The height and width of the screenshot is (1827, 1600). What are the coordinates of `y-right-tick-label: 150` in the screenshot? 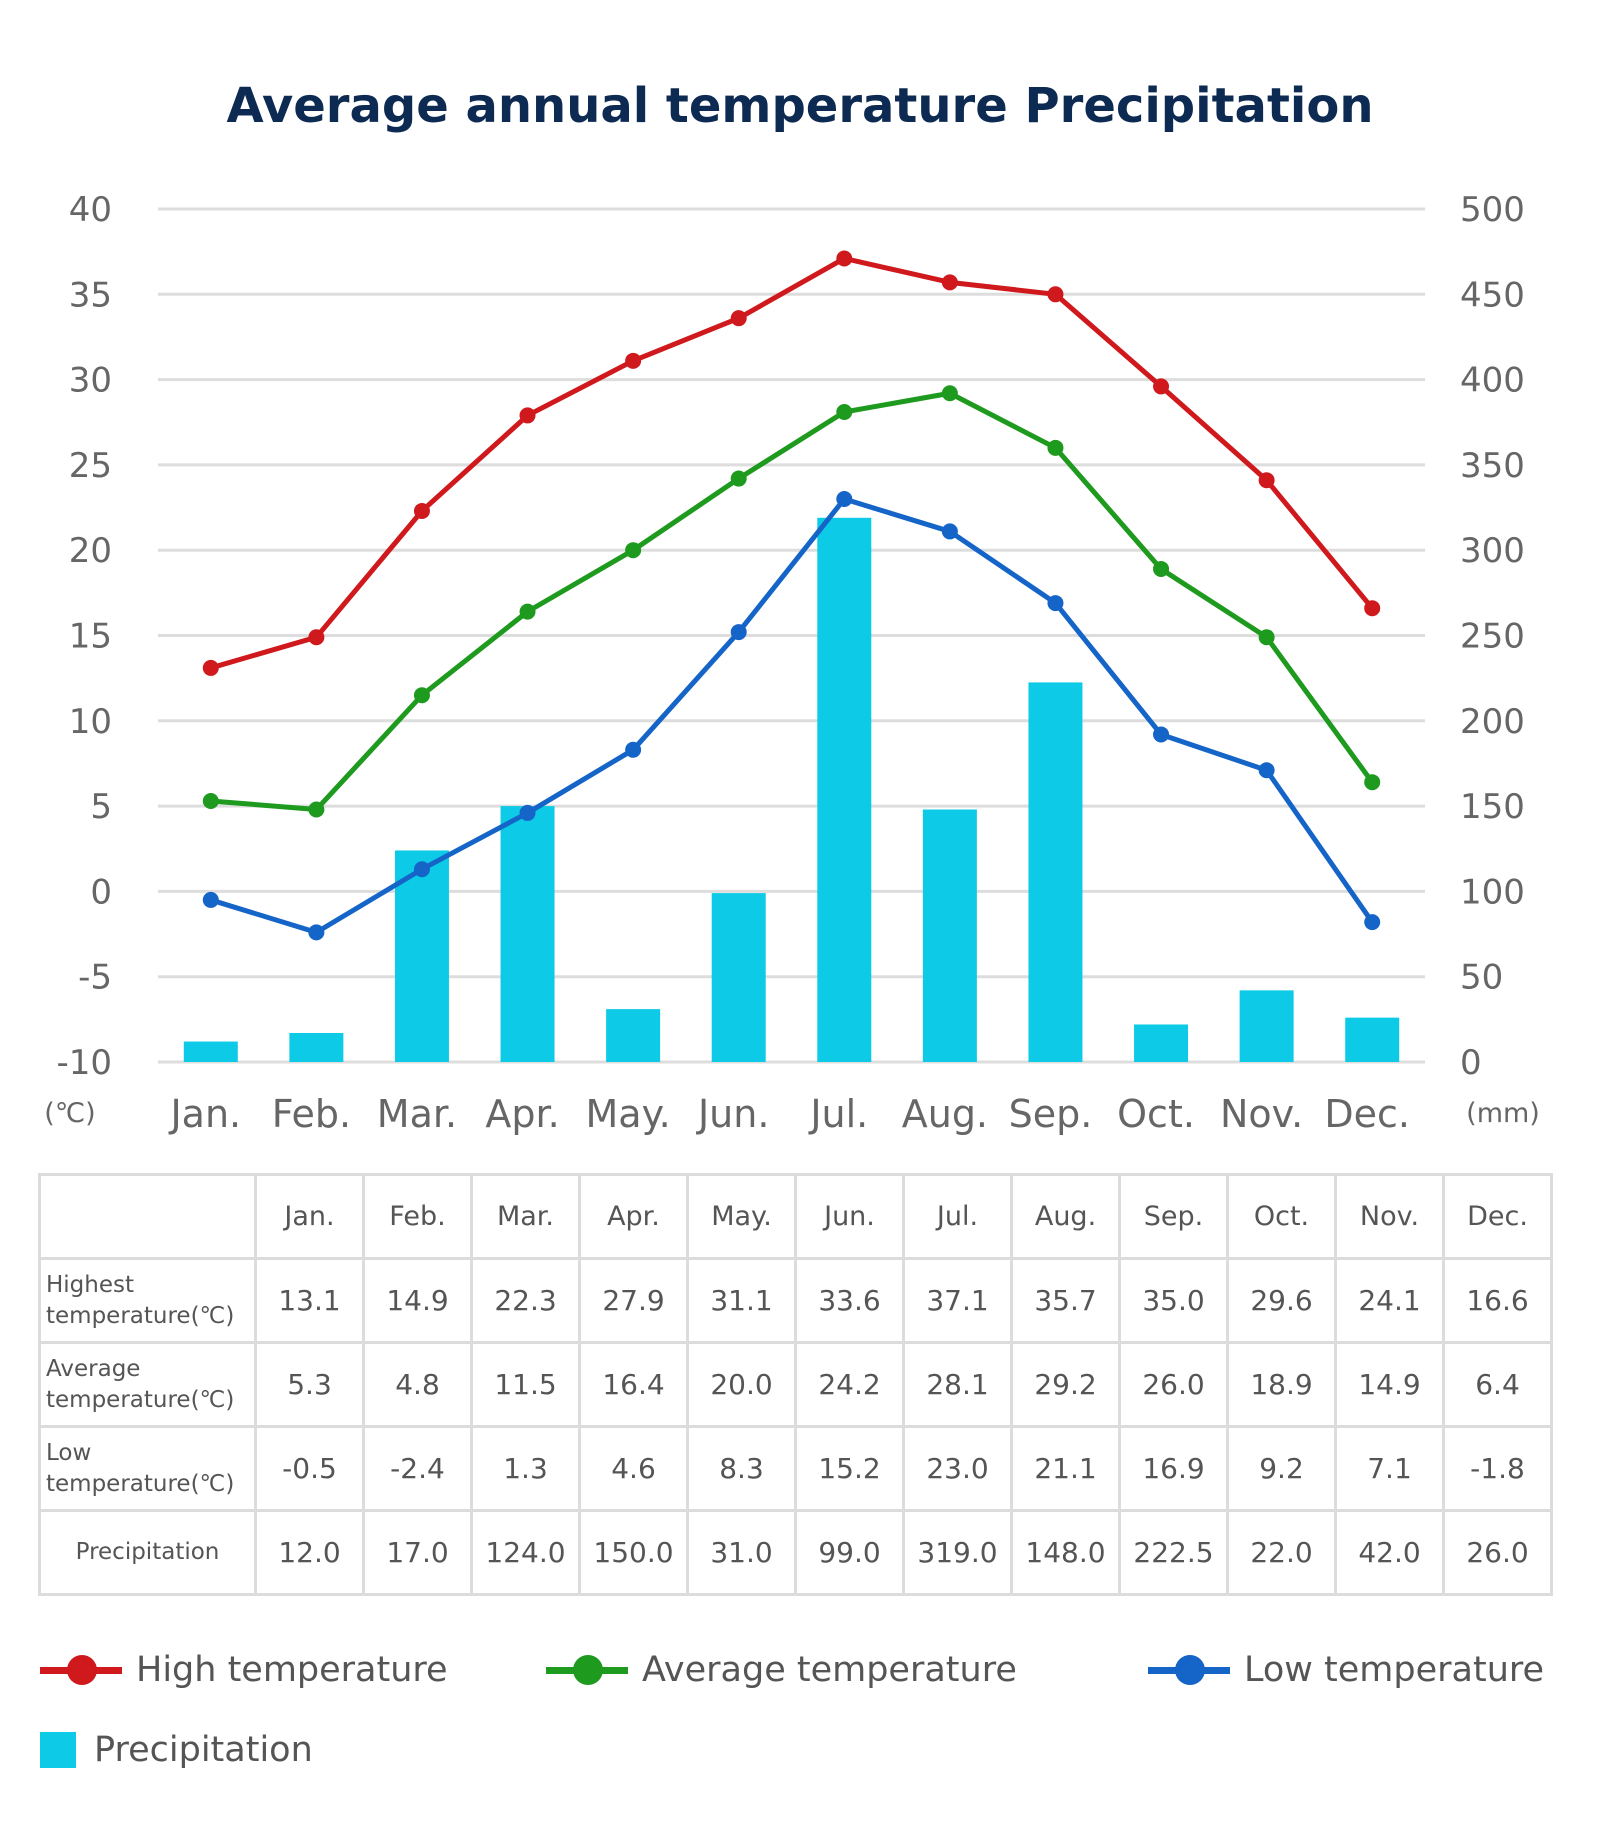 It's located at (1492, 807).